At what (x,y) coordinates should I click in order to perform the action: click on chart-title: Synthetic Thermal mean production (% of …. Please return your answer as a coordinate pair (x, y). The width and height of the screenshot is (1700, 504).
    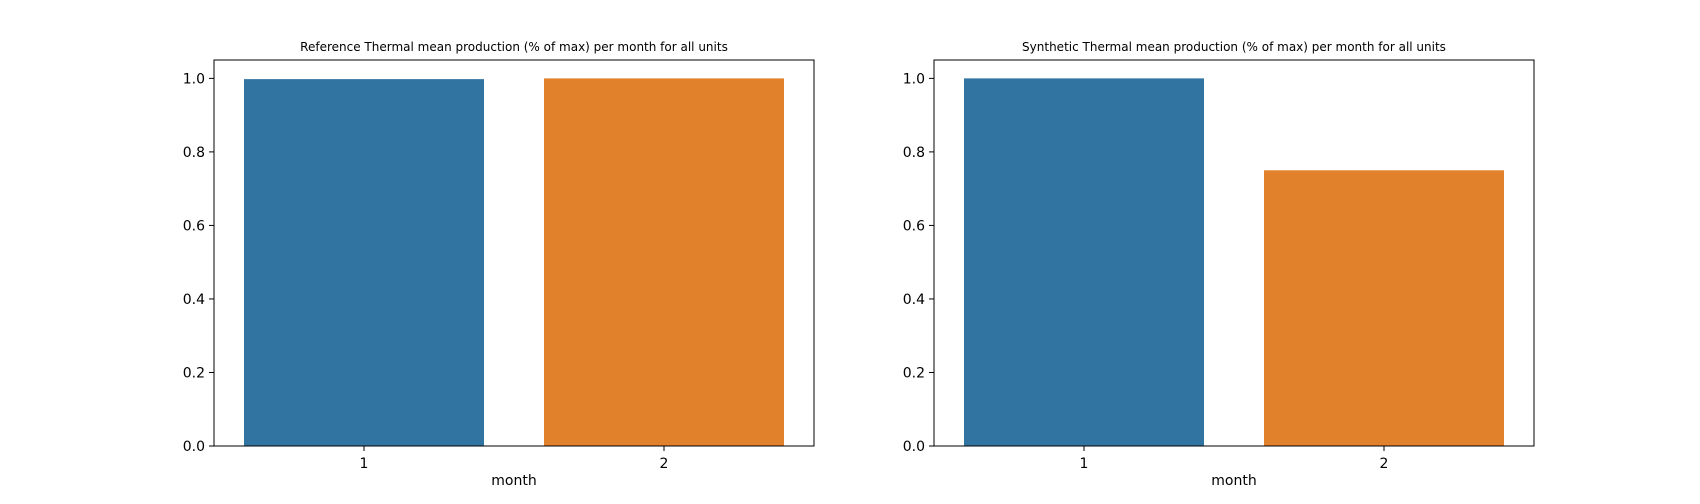
    Looking at the image, I should click on (1234, 47).